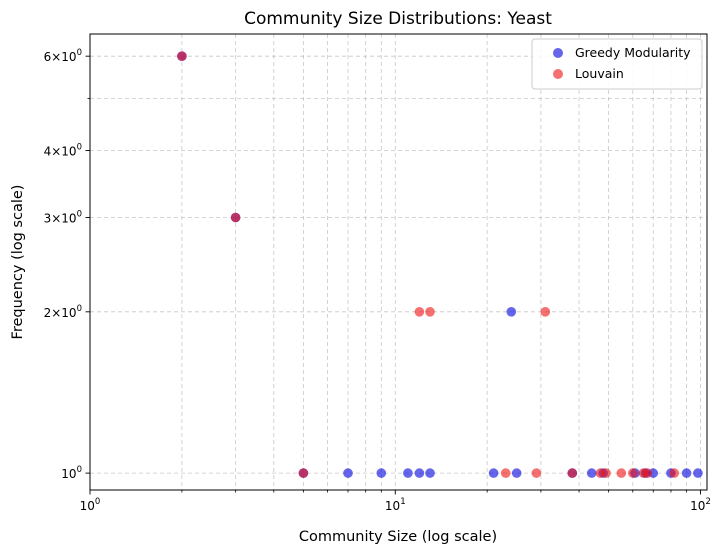 This screenshot has height=554, width=724. Describe the element at coordinates (395, 505) in the screenshot. I see `x-tick-label: 10¹` at that location.